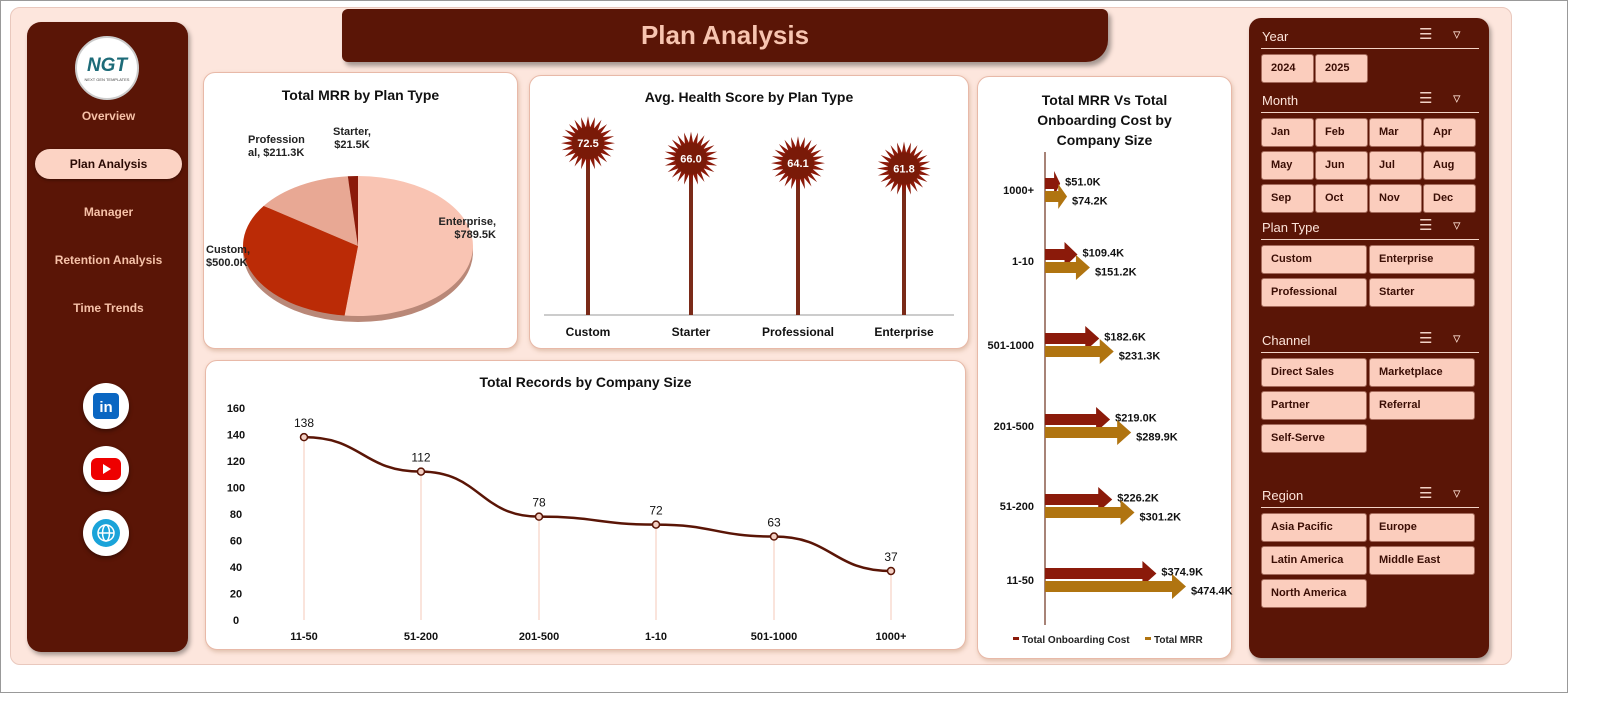 The width and height of the screenshot is (1600, 707). What do you see at coordinates (1395, 198) in the screenshot?
I see `slicer-item: Nov` at bounding box center [1395, 198].